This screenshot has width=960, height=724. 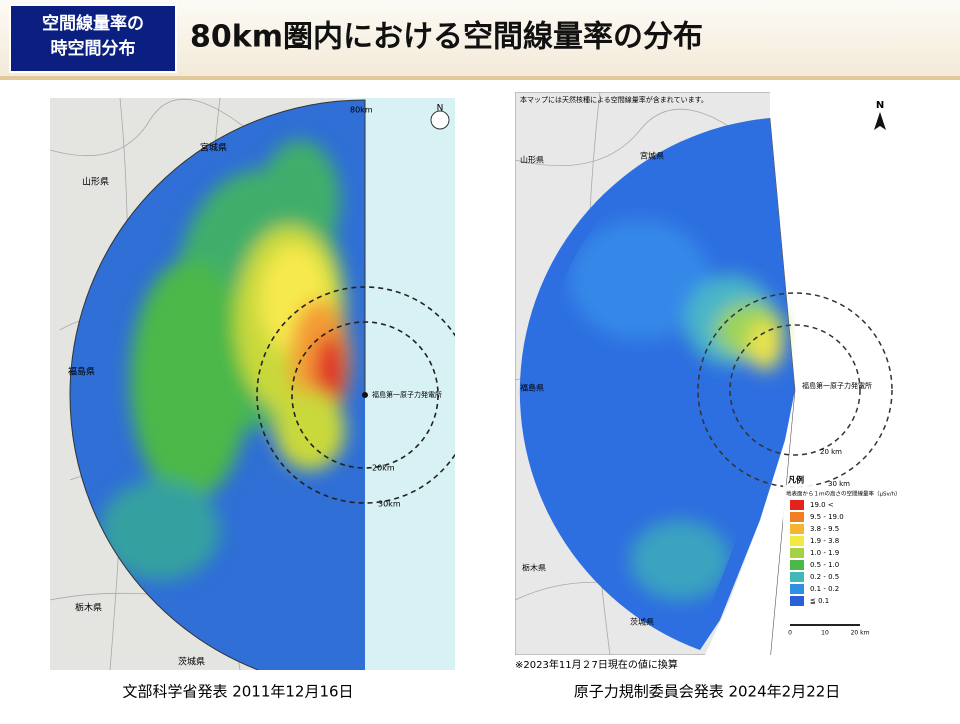 I want to click on scale-label: 10, so click(x=825, y=633).